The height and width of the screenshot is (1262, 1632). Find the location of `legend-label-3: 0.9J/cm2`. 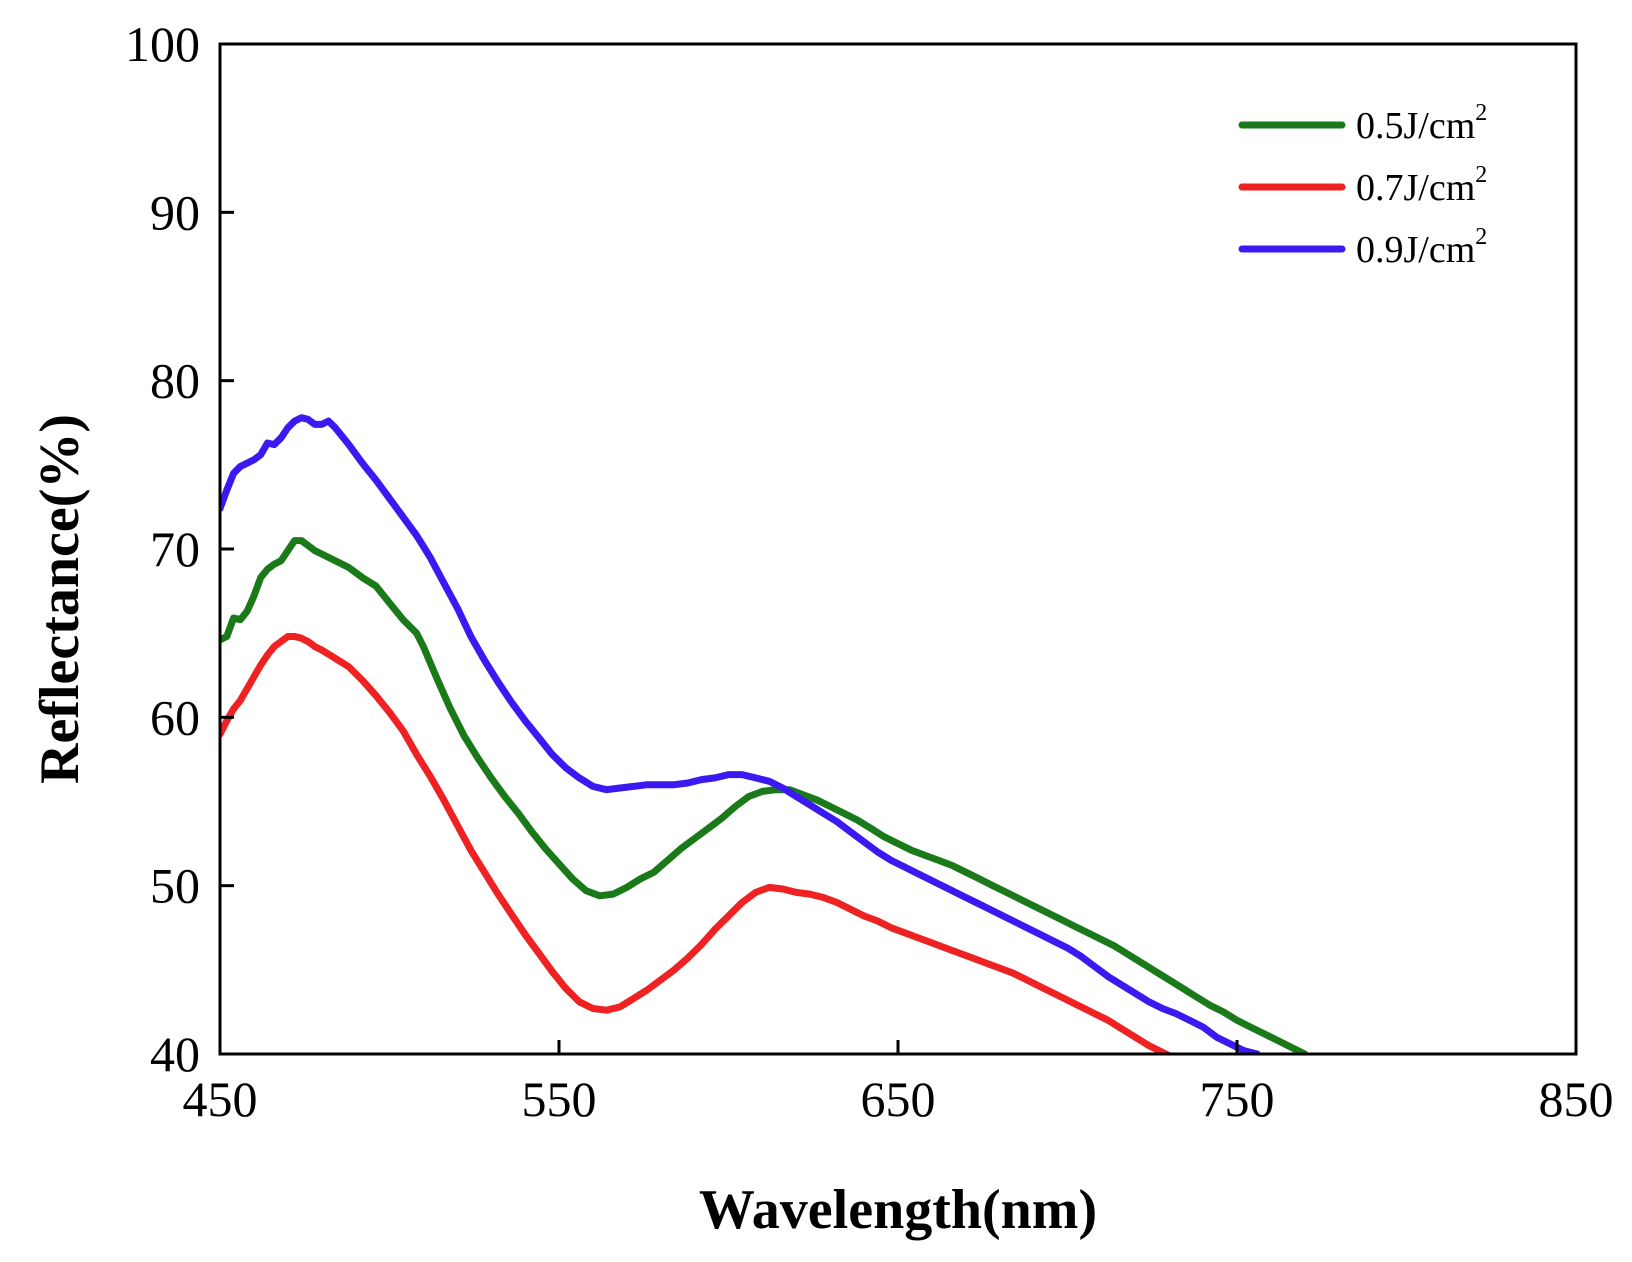

legend-label-3: 0.9J/cm2 is located at coordinates (1421, 247).